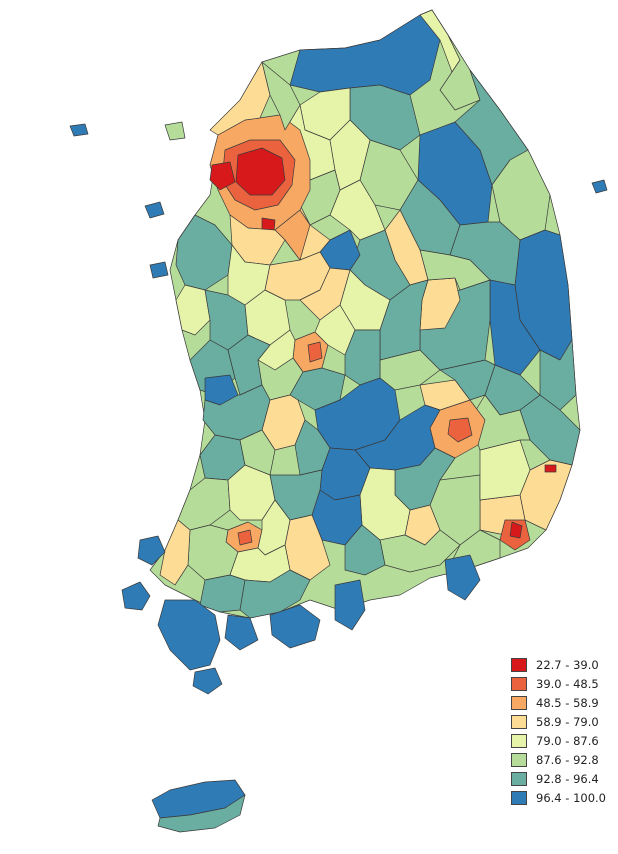  I want to click on legend-item: 39.0 - 48.5, so click(563, 683).